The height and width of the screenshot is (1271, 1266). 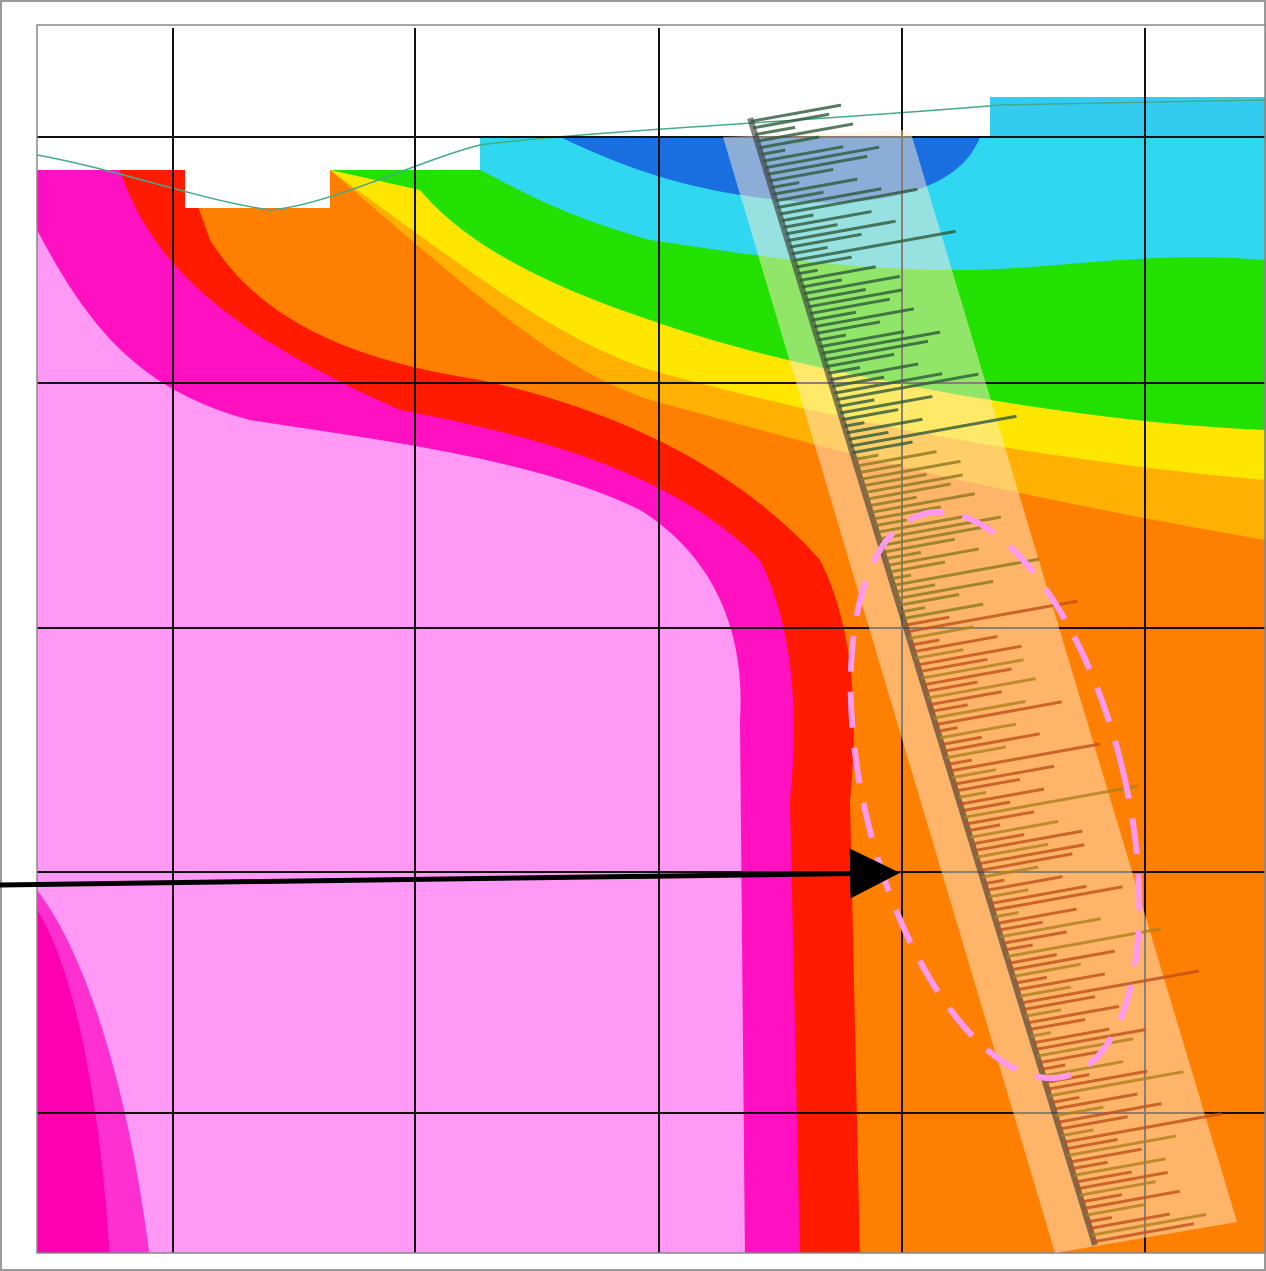 What do you see at coordinates (450, 873) in the screenshot?
I see `pointer-arrow` at bounding box center [450, 873].